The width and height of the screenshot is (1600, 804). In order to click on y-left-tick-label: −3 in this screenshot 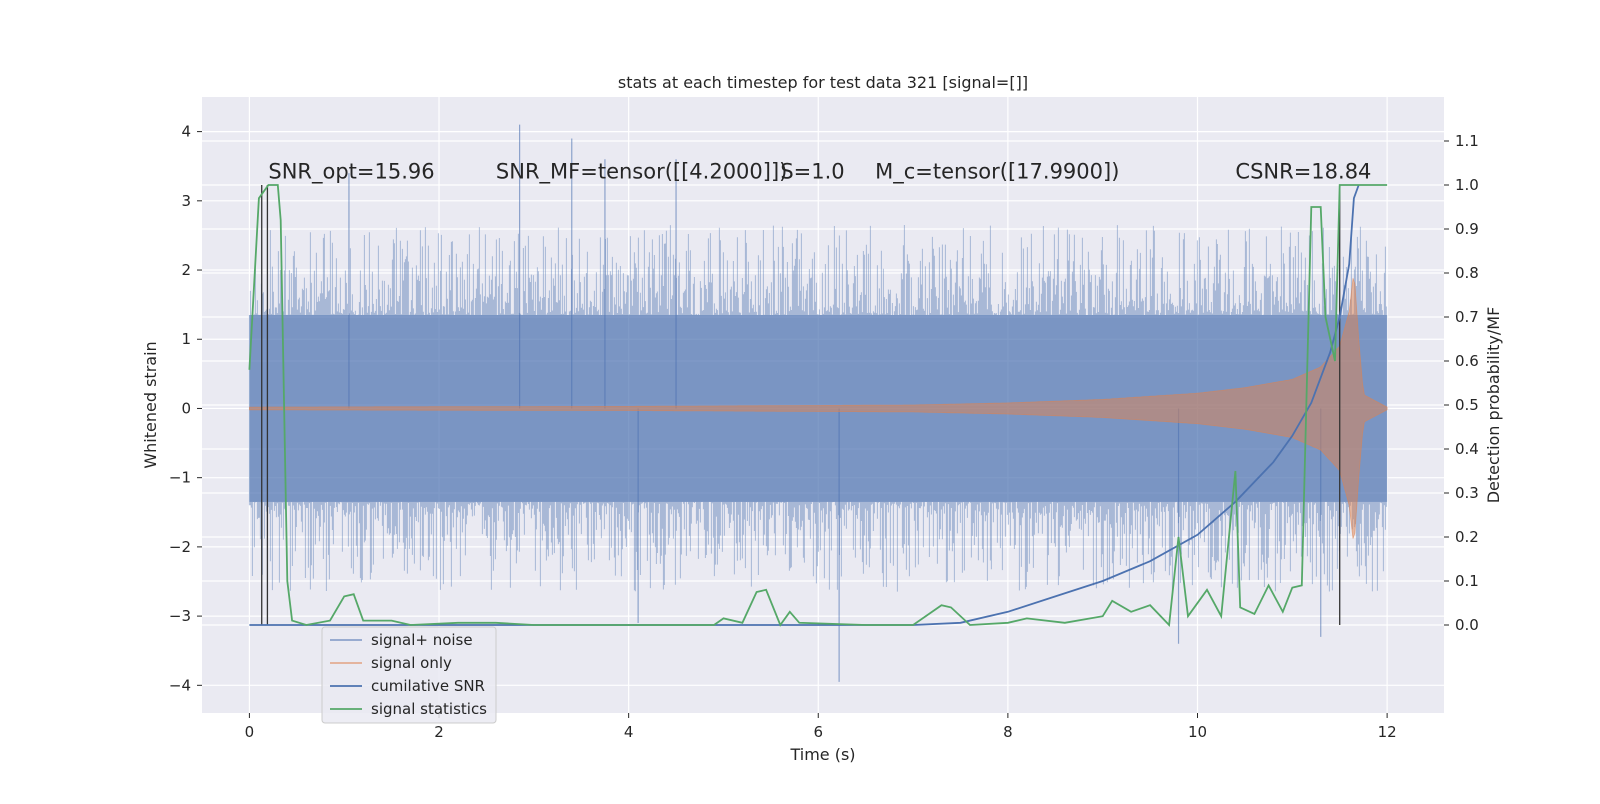, I will do `click(180, 616)`.